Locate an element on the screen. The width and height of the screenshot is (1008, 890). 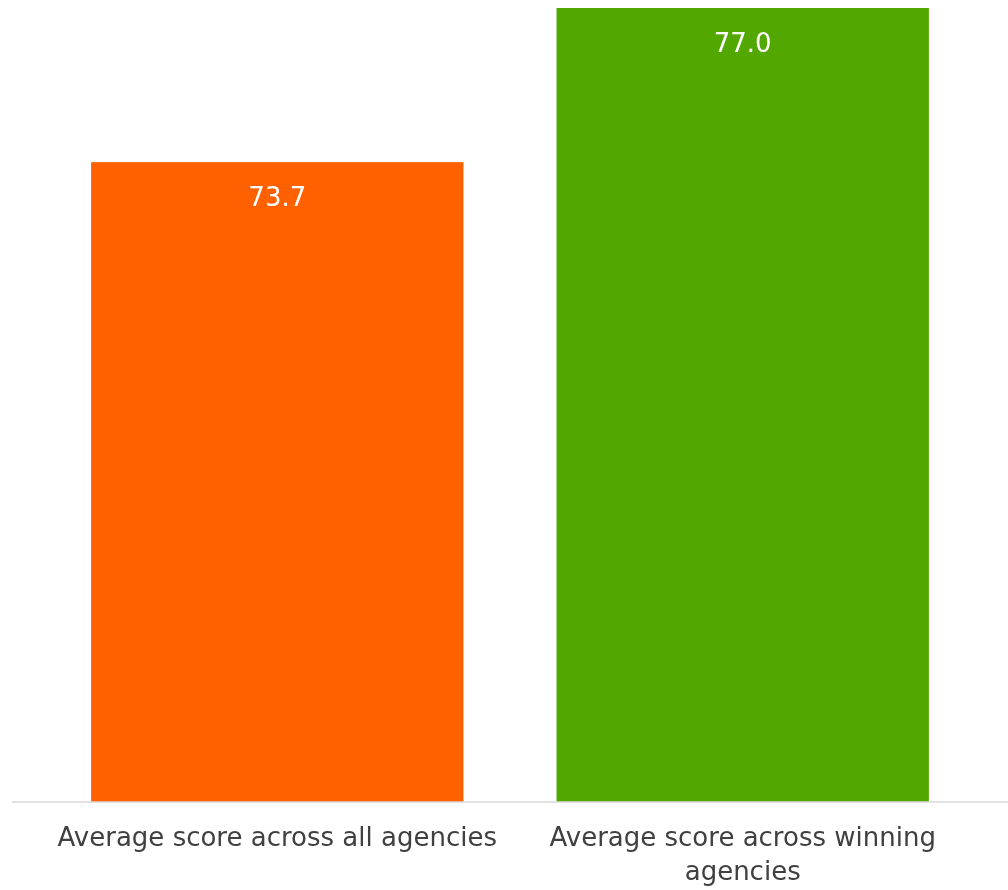
x-tick-label: Average score across winning agencies is located at coordinates (742, 854).